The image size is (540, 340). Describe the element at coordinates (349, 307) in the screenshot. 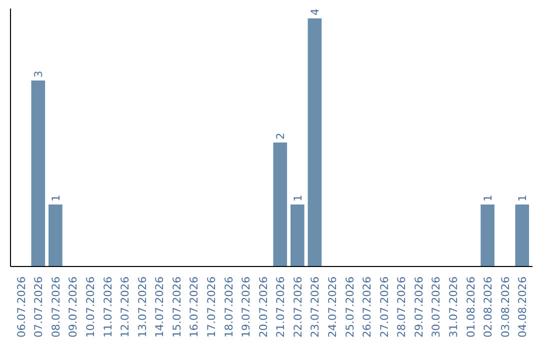

I see `x-tick-label: 25.07.2026` at that location.